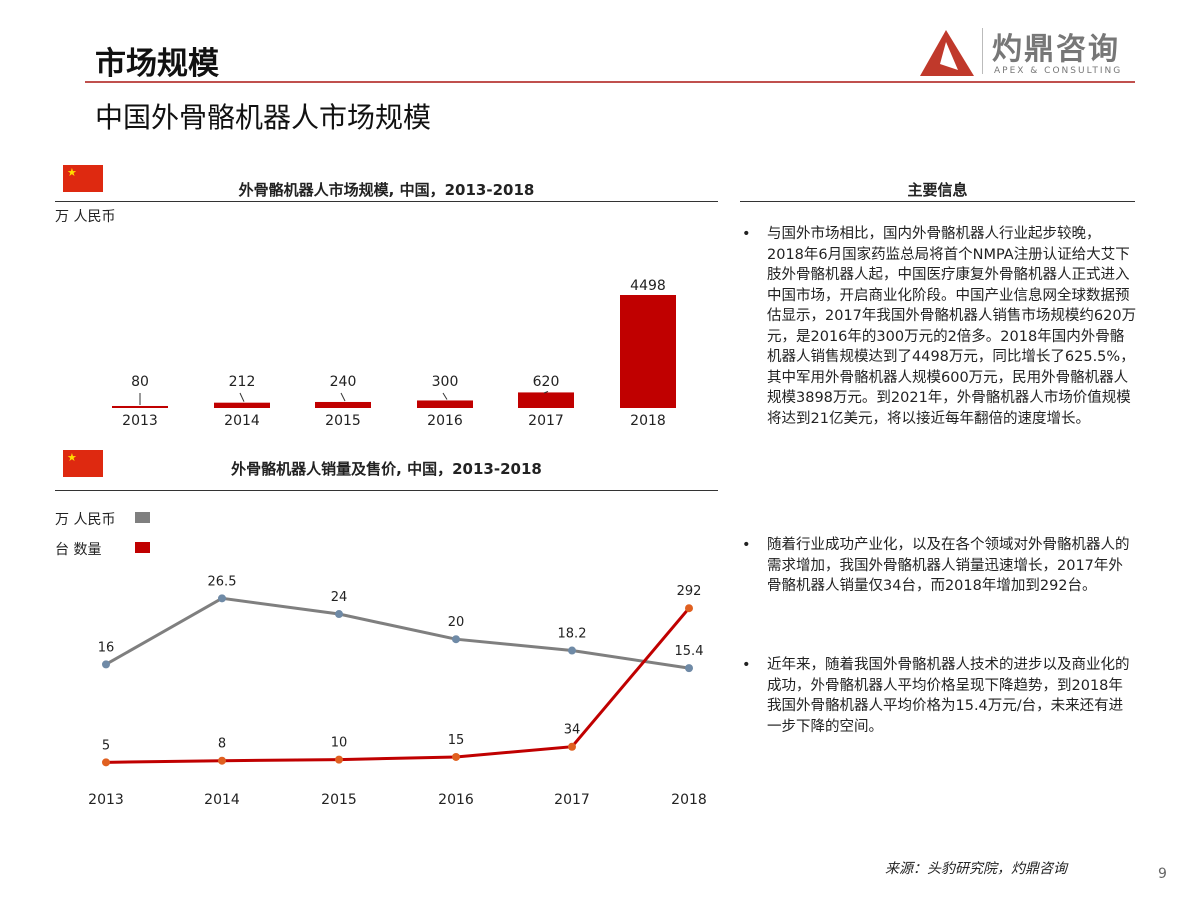 The image size is (1200, 900). What do you see at coordinates (610, 82) in the screenshot?
I see `title-divider` at bounding box center [610, 82].